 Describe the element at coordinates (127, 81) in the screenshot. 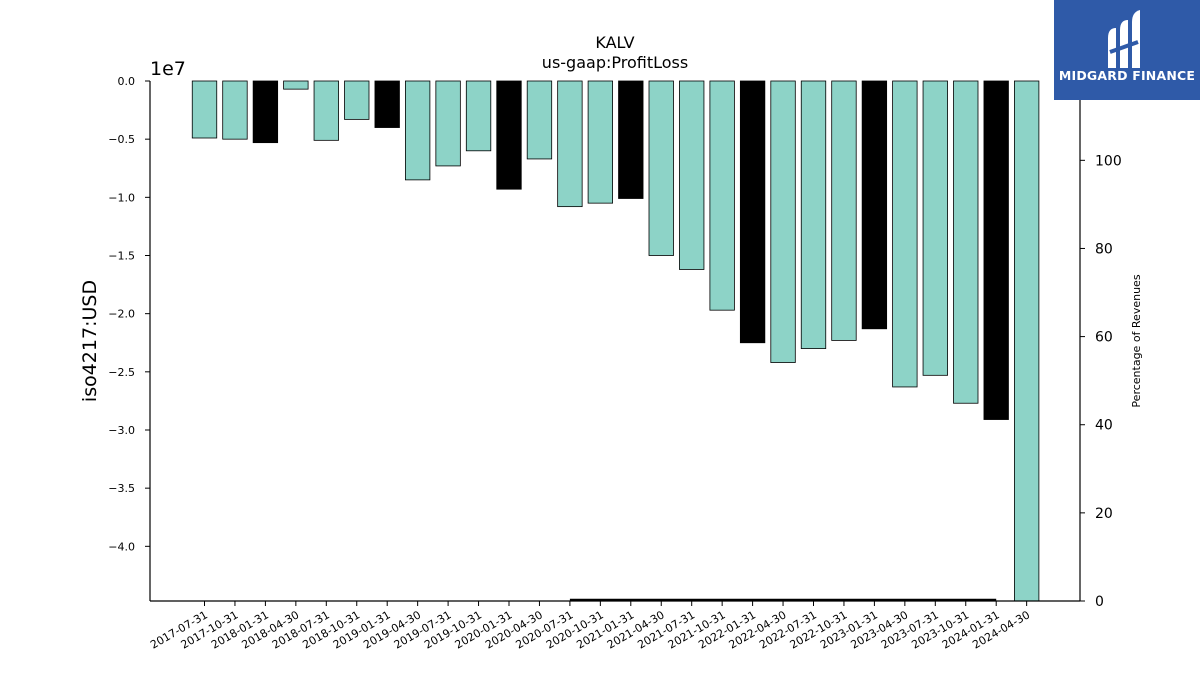

I see `y-tick-label: 0.0` at that location.